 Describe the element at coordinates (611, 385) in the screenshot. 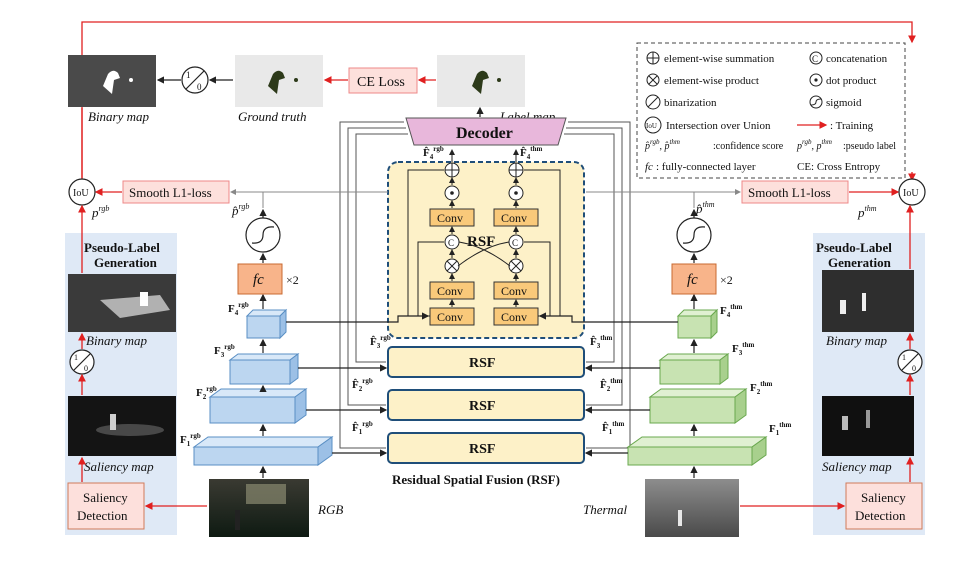

I see `svg-text: F̂2thm` at that location.